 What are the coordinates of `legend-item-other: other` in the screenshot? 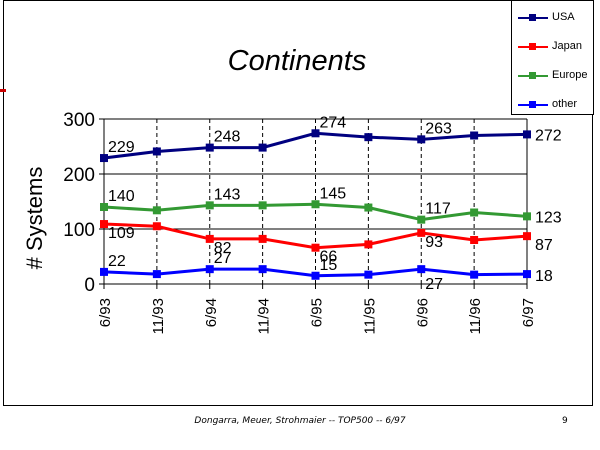 It's located at (556, 105).